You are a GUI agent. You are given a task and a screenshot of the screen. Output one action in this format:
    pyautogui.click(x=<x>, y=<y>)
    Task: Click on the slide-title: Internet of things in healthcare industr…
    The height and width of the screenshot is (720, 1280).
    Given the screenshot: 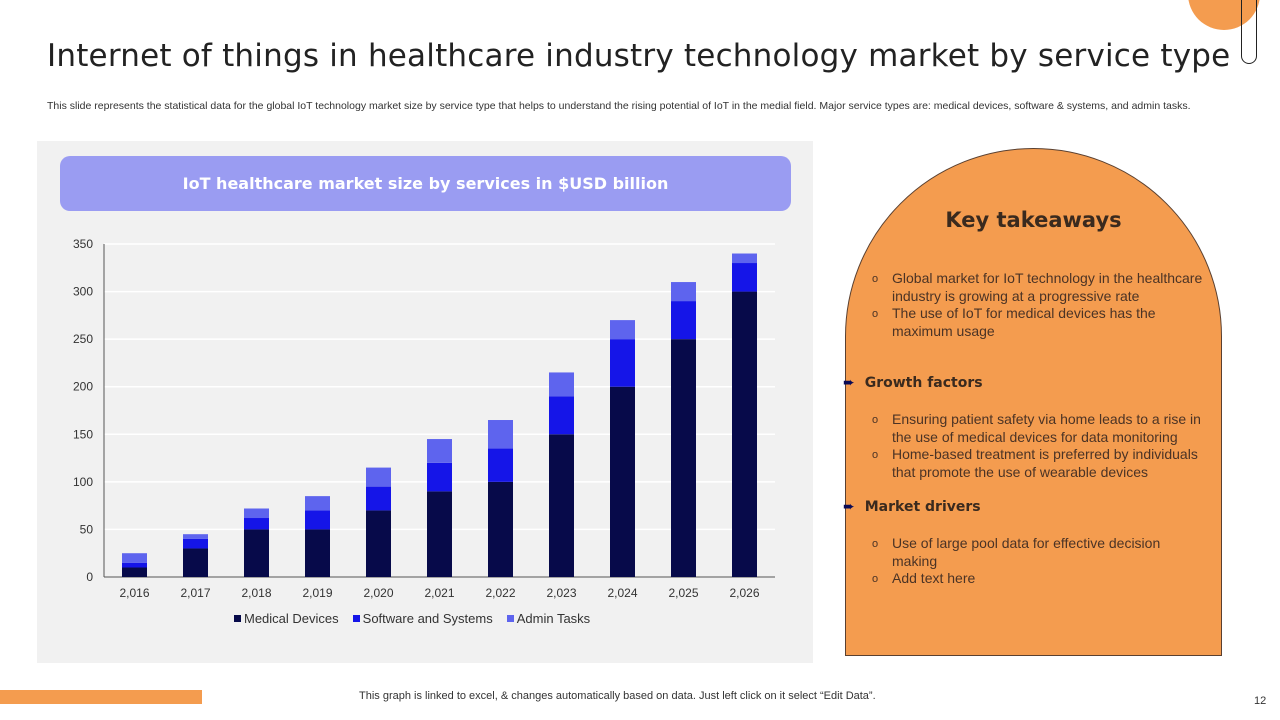 What is the action you would take?
    pyautogui.click(x=639, y=56)
    